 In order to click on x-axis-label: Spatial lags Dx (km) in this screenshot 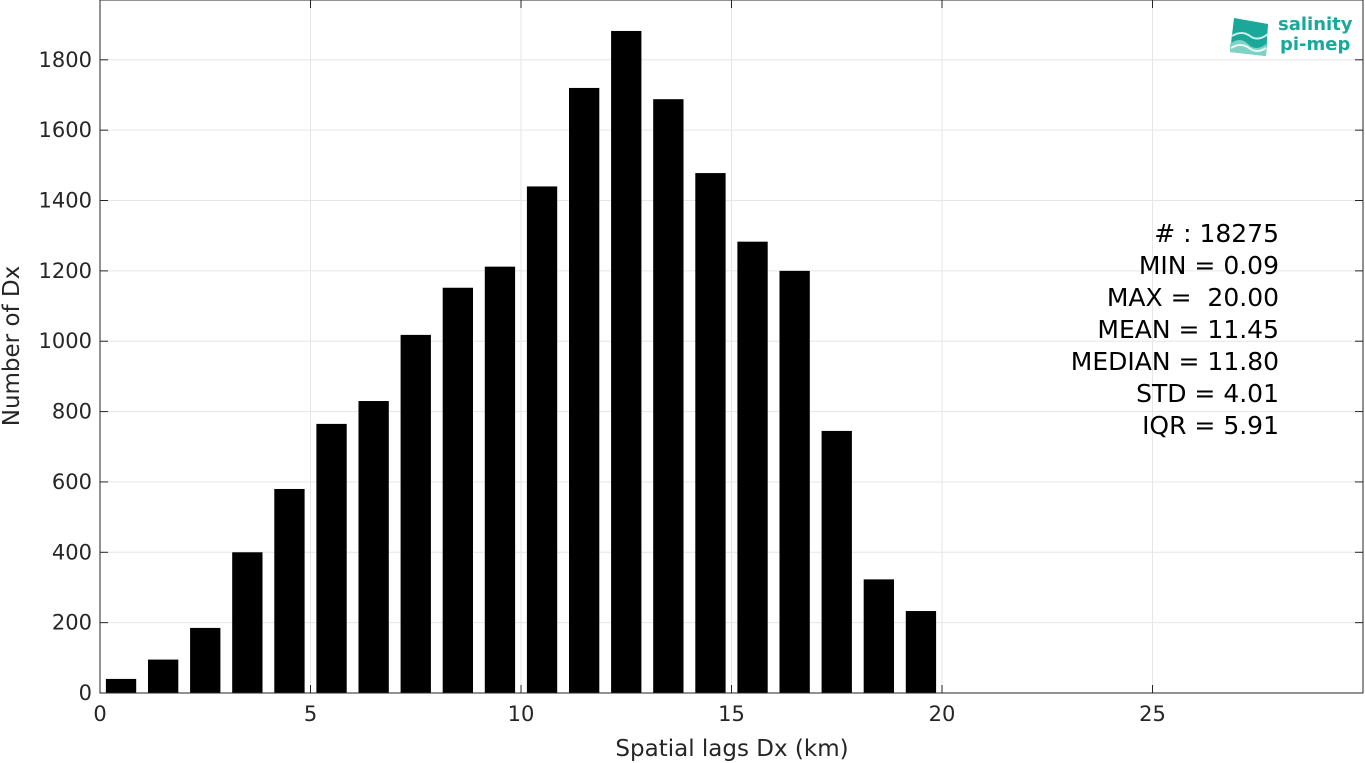, I will do `click(731, 749)`.